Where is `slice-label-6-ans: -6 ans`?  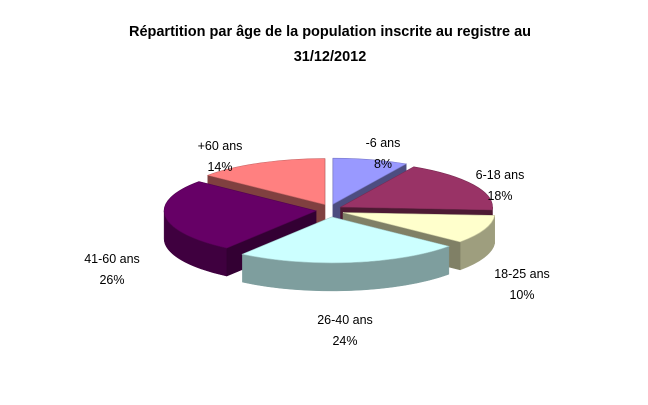
slice-label-6-ans: -6 ans is located at coordinates (383, 143).